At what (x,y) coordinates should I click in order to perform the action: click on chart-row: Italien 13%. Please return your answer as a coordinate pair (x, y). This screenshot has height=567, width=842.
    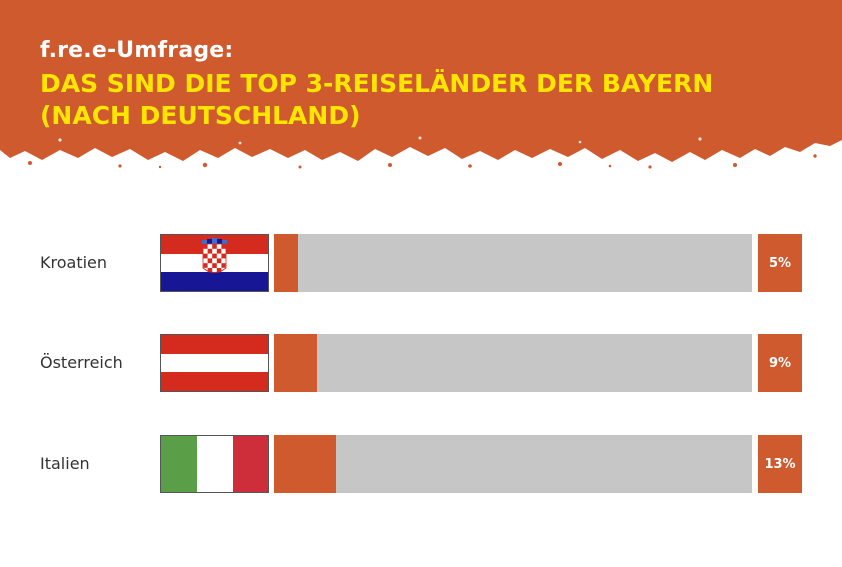
    Looking at the image, I should click on (421, 464).